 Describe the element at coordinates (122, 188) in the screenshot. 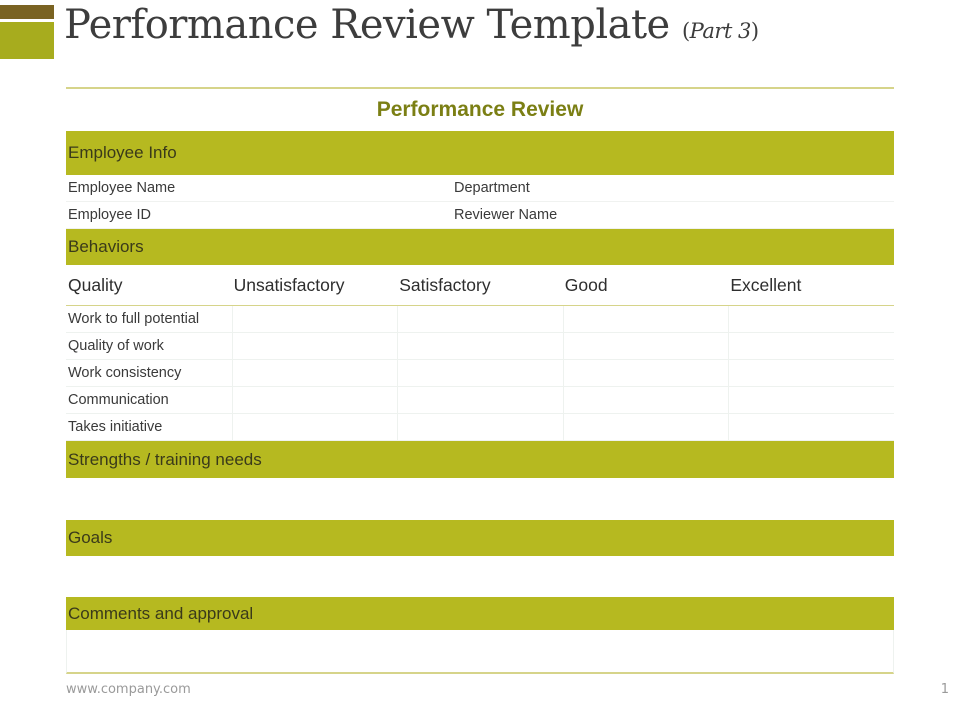

I see `employee-name-field: Employee Name` at that location.